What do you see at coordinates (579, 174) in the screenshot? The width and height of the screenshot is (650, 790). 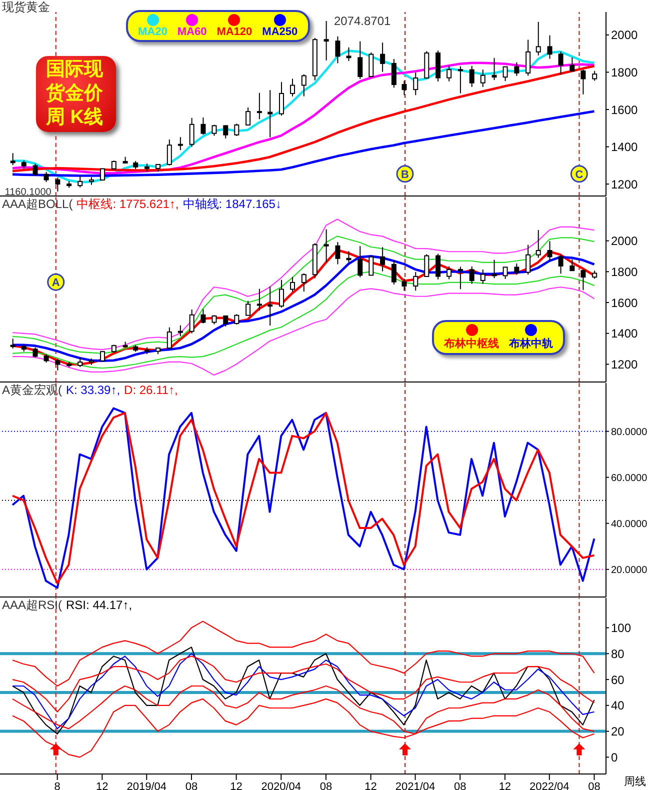 I see `ref-line-label: C` at bounding box center [579, 174].